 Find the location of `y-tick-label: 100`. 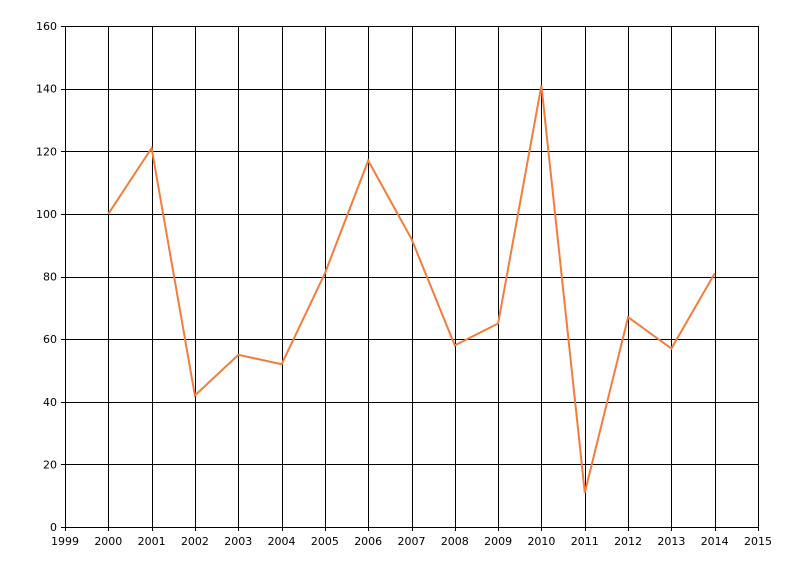

y-tick-label: 100 is located at coordinates (46, 214).